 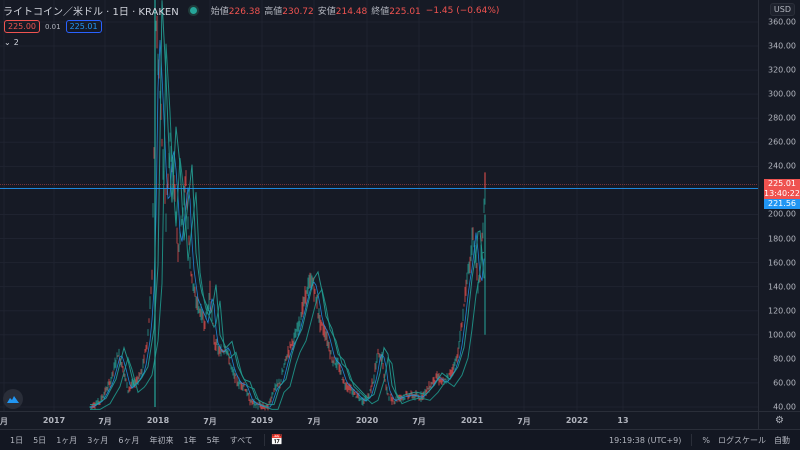 What do you see at coordinates (213, 440) in the screenshot?
I see `range-button: 5年` at bounding box center [213, 440].